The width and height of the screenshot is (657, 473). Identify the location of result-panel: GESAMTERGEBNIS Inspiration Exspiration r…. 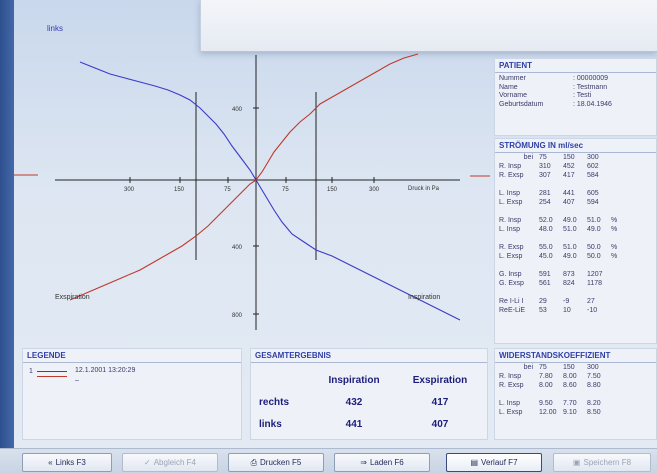
(369, 394).